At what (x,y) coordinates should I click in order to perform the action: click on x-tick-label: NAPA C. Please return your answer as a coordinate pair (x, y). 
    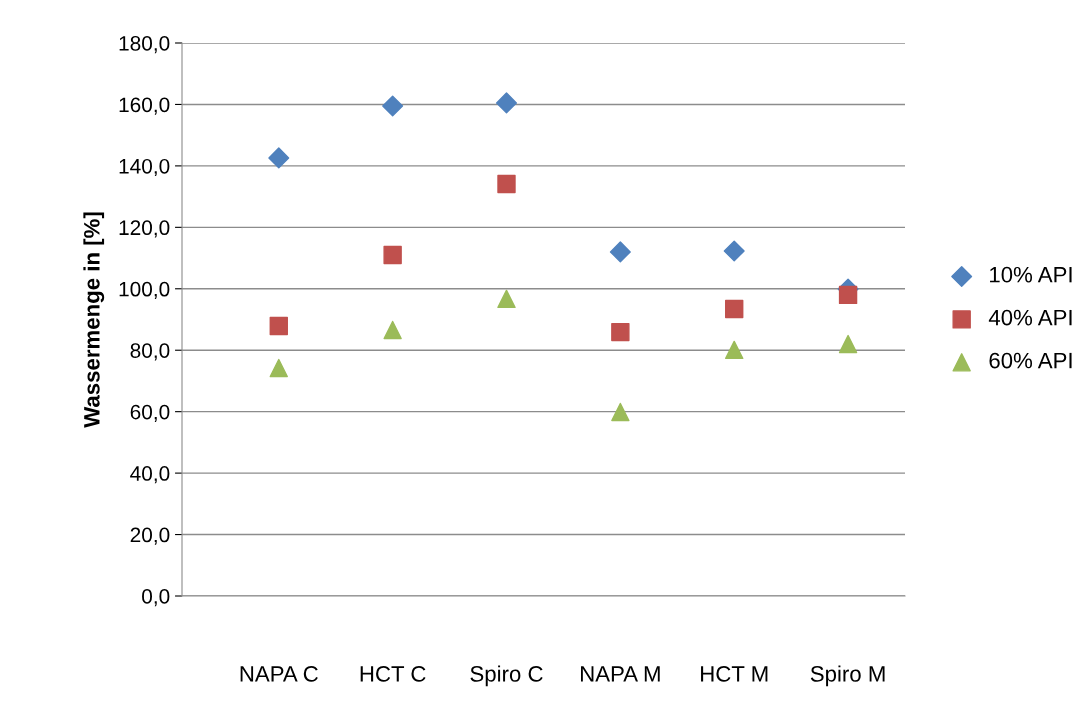
    Looking at the image, I should click on (279, 674).